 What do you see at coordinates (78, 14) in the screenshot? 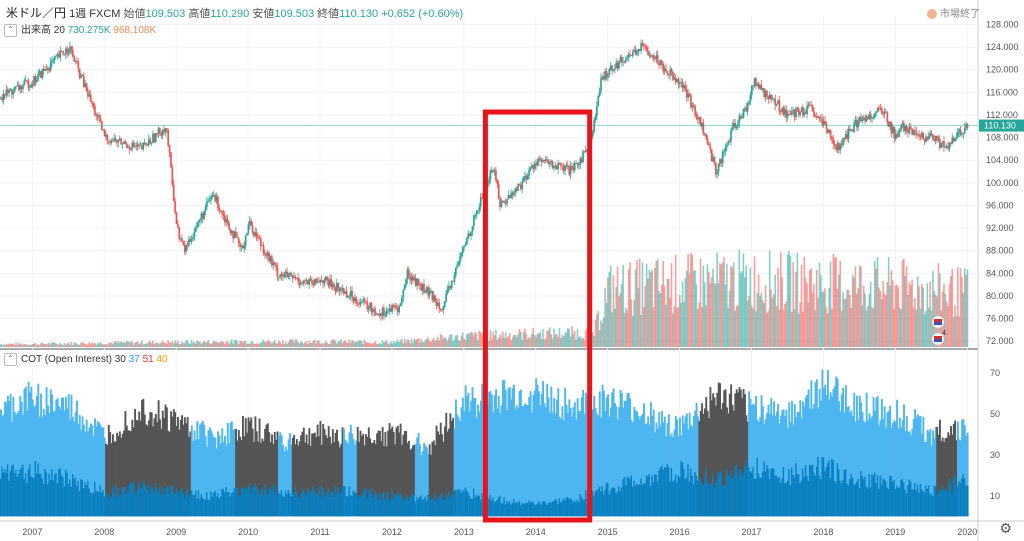
I see `interval-label: 1週` at bounding box center [78, 14].